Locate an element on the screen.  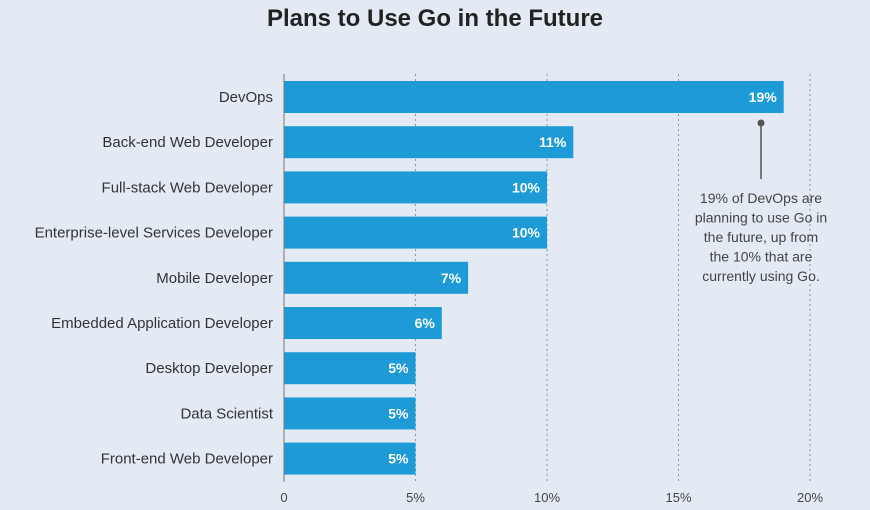
chart-title: Plans to Use Go in the Future is located at coordinates (435, 18).